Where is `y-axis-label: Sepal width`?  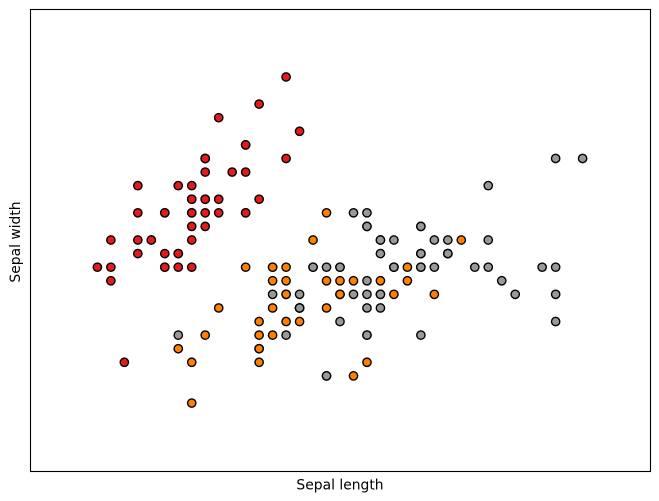 y-axis-label: Sepal width is located at coordinates (16, 241).